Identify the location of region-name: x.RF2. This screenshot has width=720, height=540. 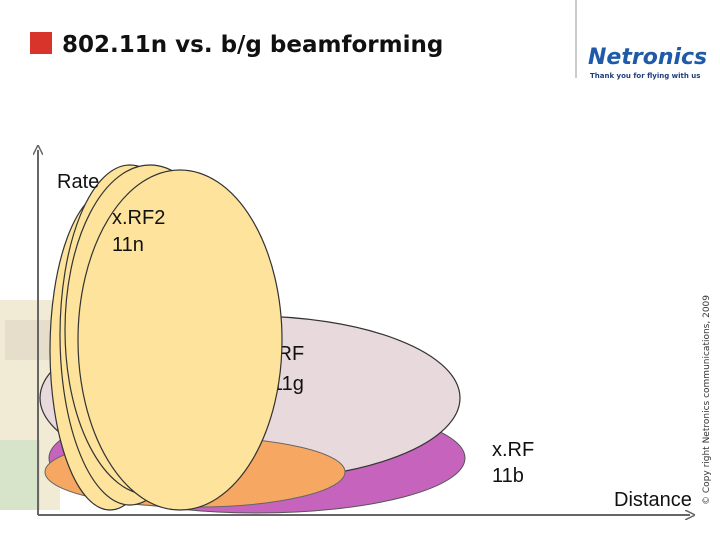
(138, 218).